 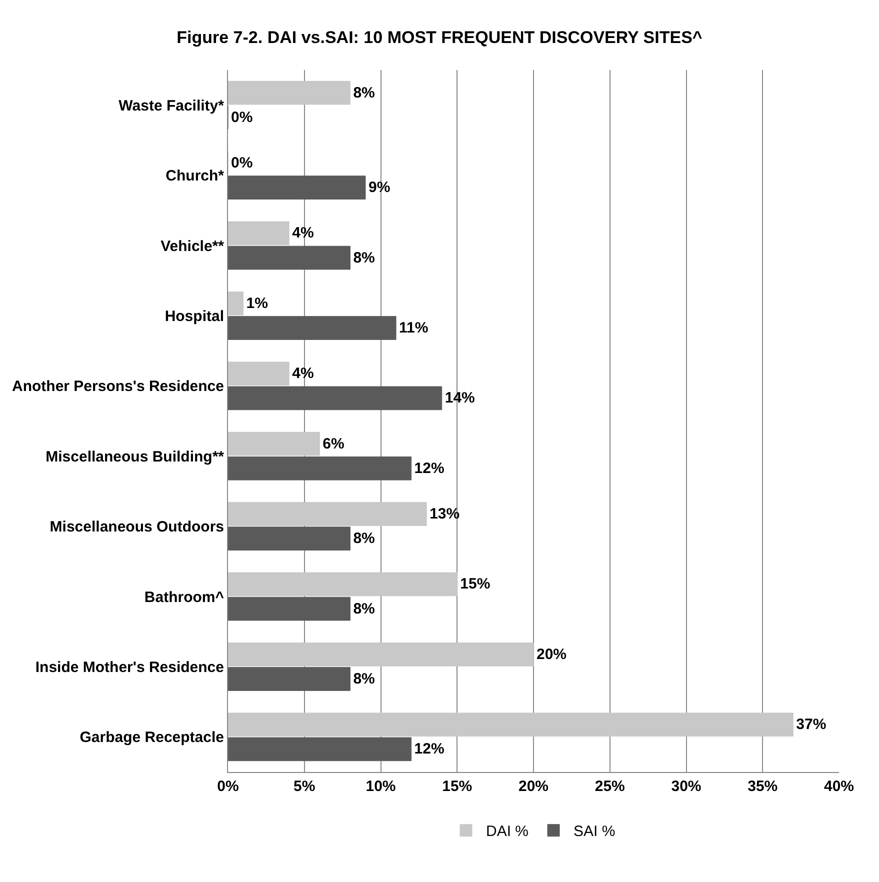 I want to click on y-tick-label: Bathroom^, so click(x=184, y=597).